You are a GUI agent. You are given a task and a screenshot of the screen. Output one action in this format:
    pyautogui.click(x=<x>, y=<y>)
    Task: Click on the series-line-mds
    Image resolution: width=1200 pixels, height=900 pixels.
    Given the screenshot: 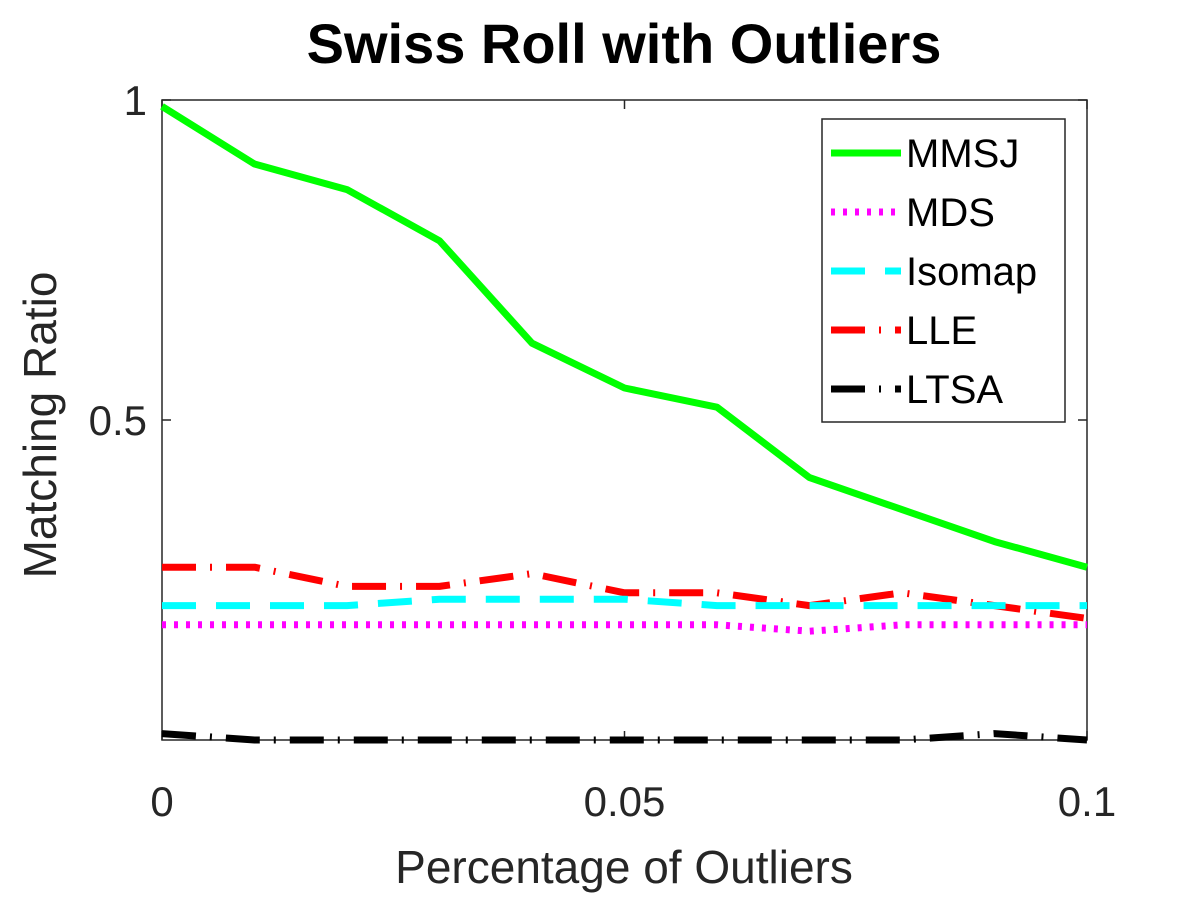 What is the action you would take?
    pyautogui.click(x=624, y=628)
    